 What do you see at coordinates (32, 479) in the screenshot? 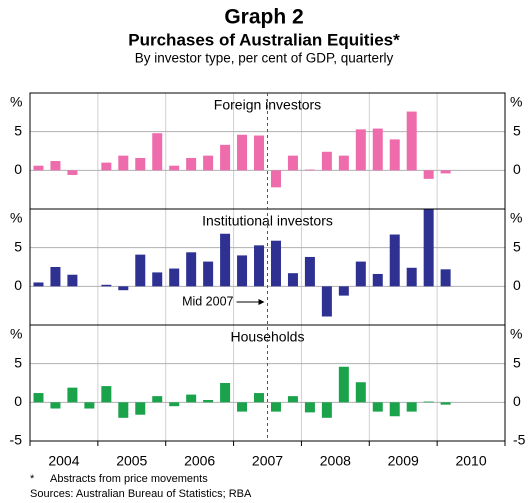
I see `footnote-marker: *` at bounding box center [32, 479].